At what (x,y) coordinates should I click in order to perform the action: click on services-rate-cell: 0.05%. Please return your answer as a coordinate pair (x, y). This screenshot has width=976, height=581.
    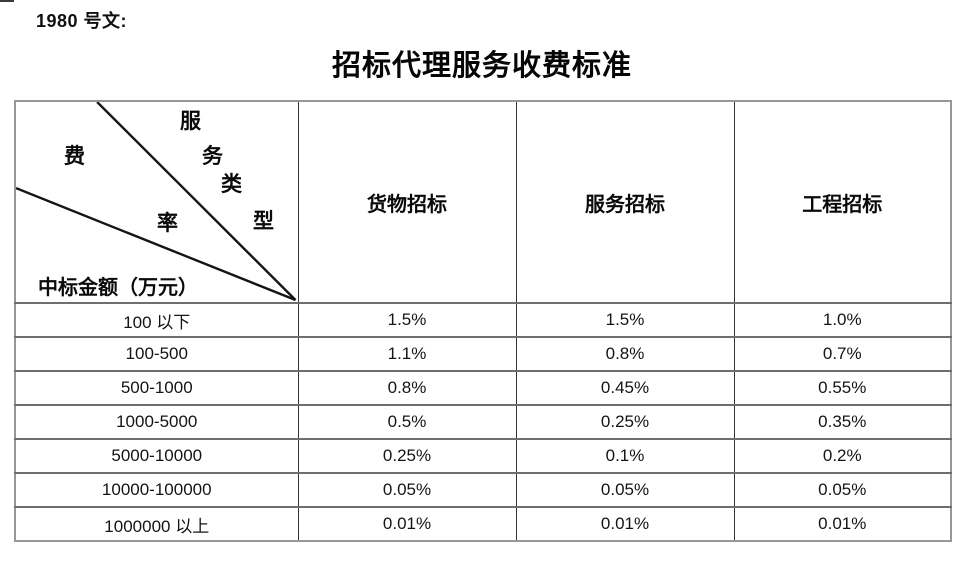
    Looking at the image, I should click on (625, 490).